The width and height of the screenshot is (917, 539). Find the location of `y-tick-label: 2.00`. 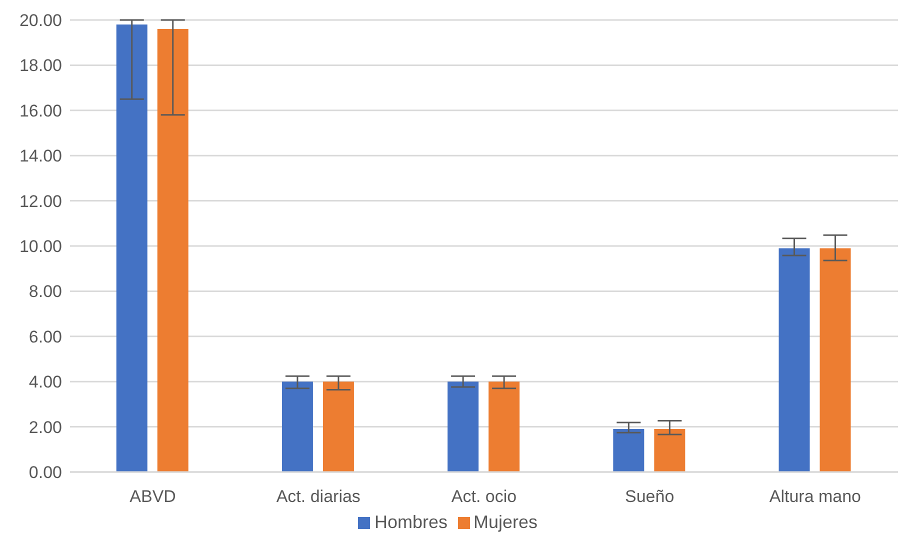

y-tick-label: 2.00 is located at coordinates (45, 427).